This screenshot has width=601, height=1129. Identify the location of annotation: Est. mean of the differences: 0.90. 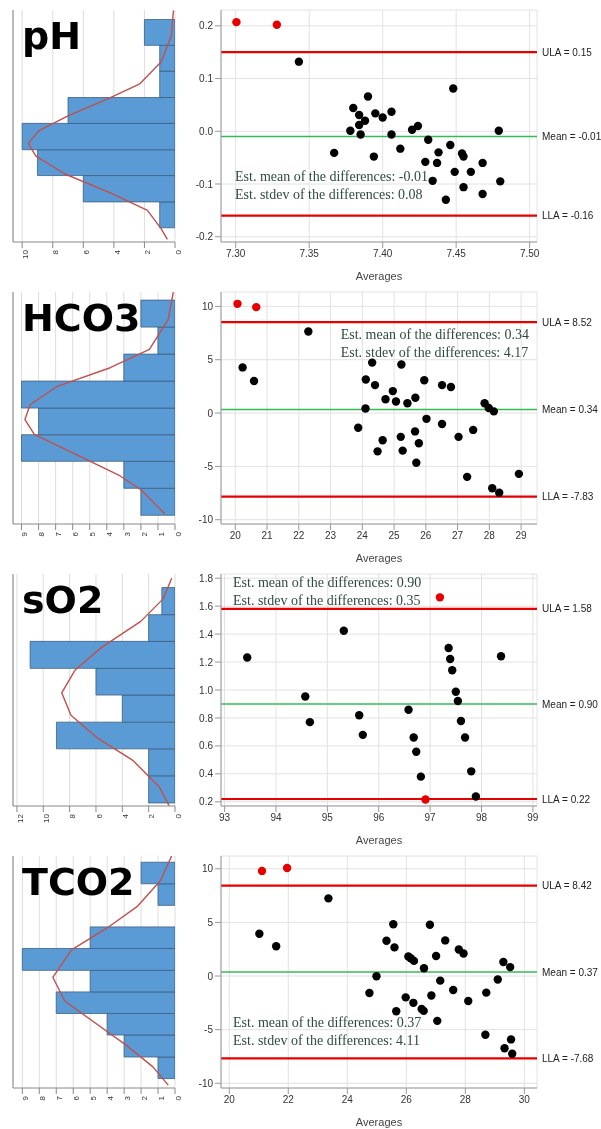
(327, 583).